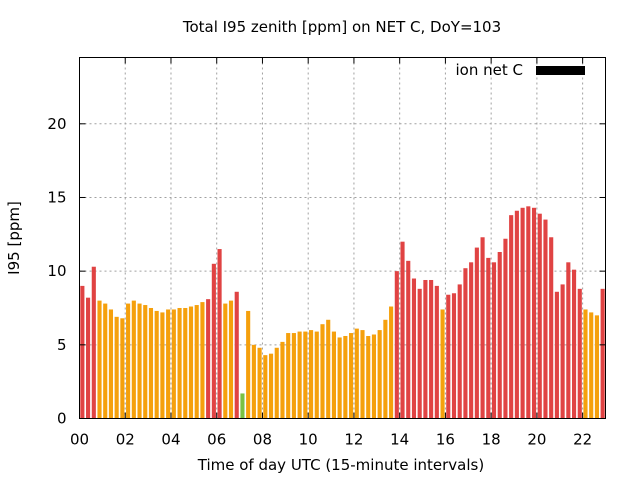 Image resolution: width=640 pixels, height=480 pixels. What do you see at coordinates (56, 197) in the screenshot?
I see `y-tick-label: 15` at bounding box center [56, 197].